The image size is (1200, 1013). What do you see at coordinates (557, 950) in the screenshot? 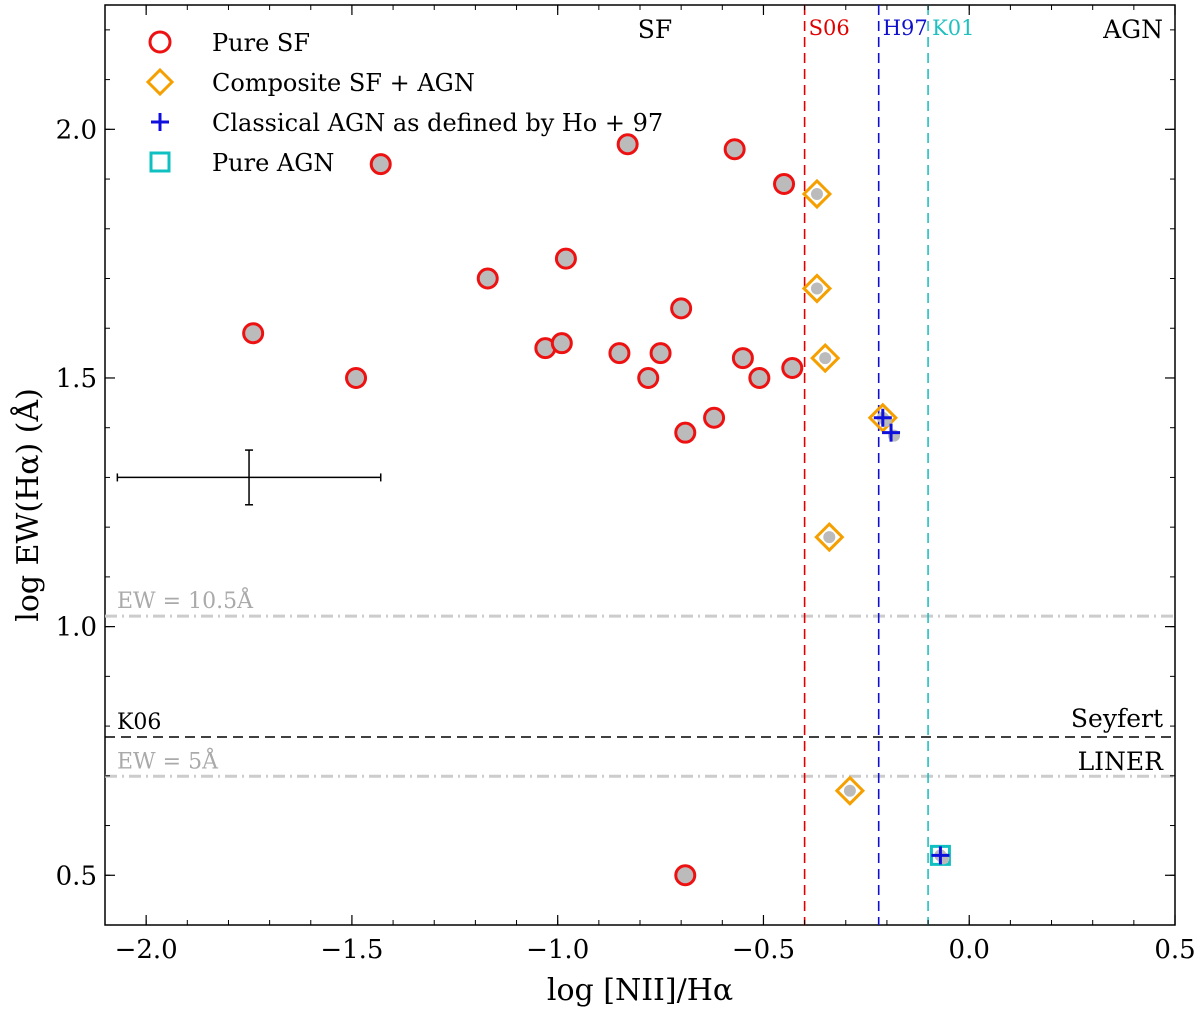
I see `x-tick-label: −1.0` at bounding box center [557, 950].